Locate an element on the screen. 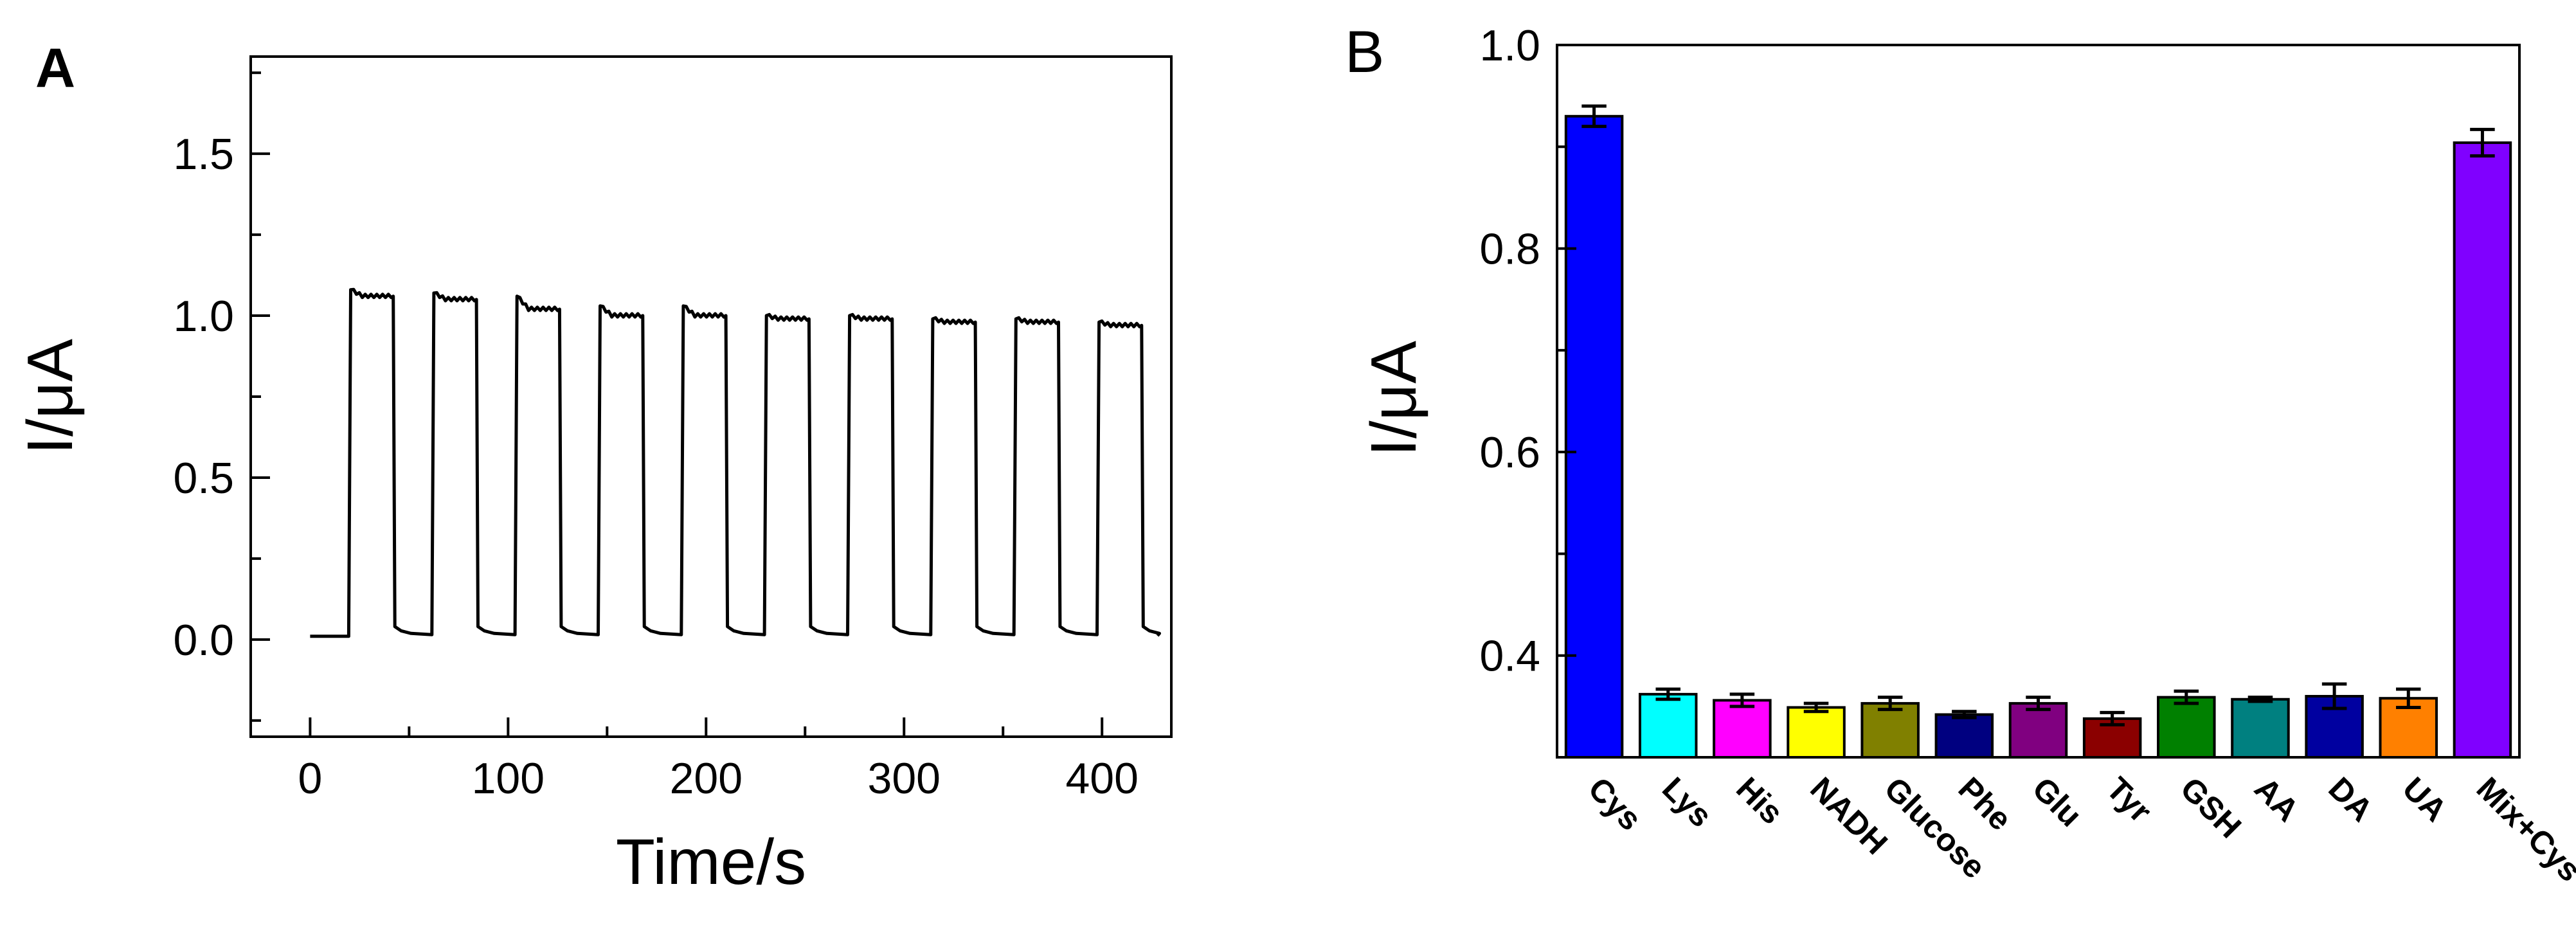 Image resolution: width=2576 pixels, height=936 pixels. x-tick-label: 400 is located at coordinates (1101, 779).